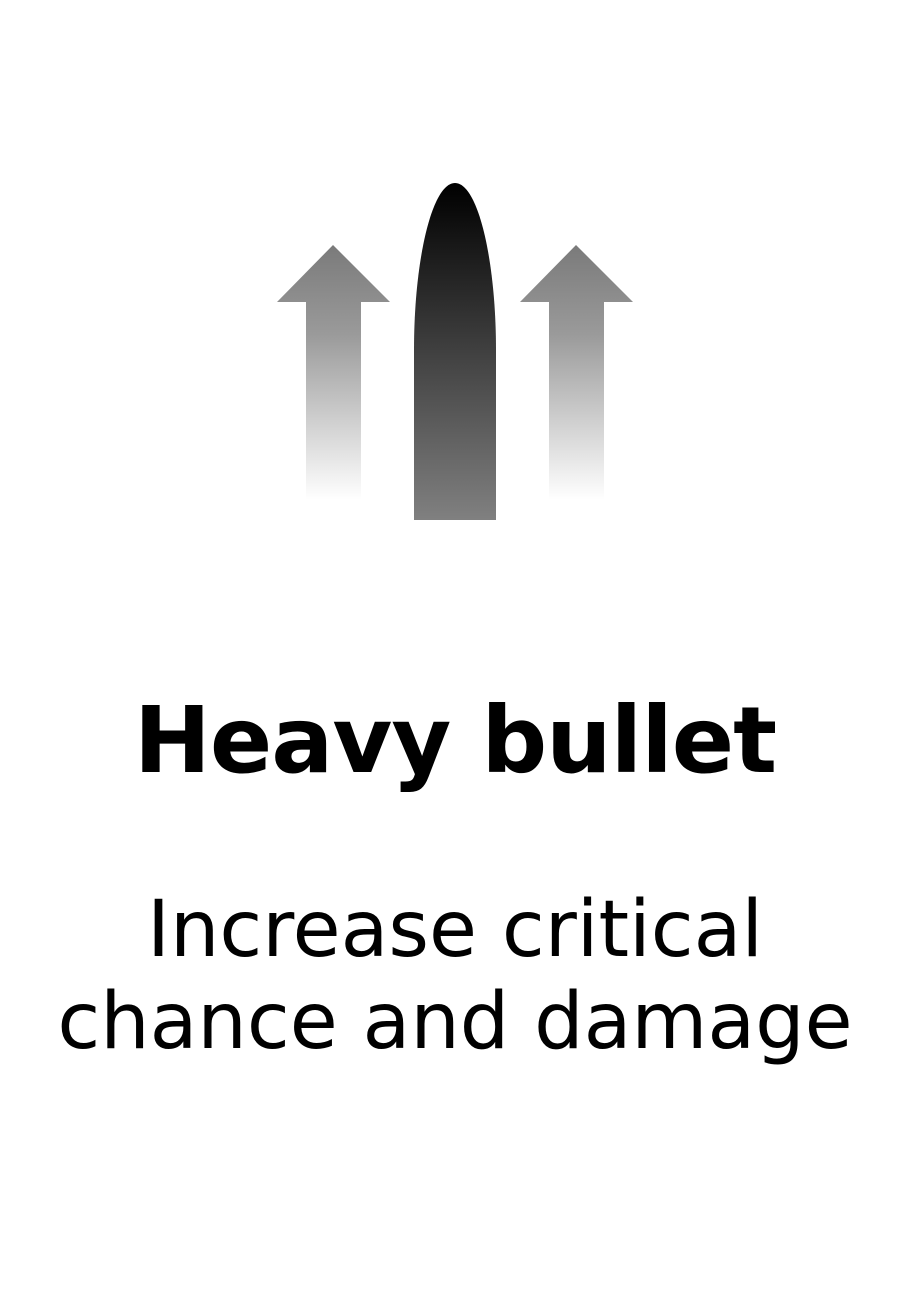 The width and height of the screenshot is (910, 1299). Describe the element at coordinates (333, 372) in the screenshot. I see `left-up-arrow-icon` at that location.